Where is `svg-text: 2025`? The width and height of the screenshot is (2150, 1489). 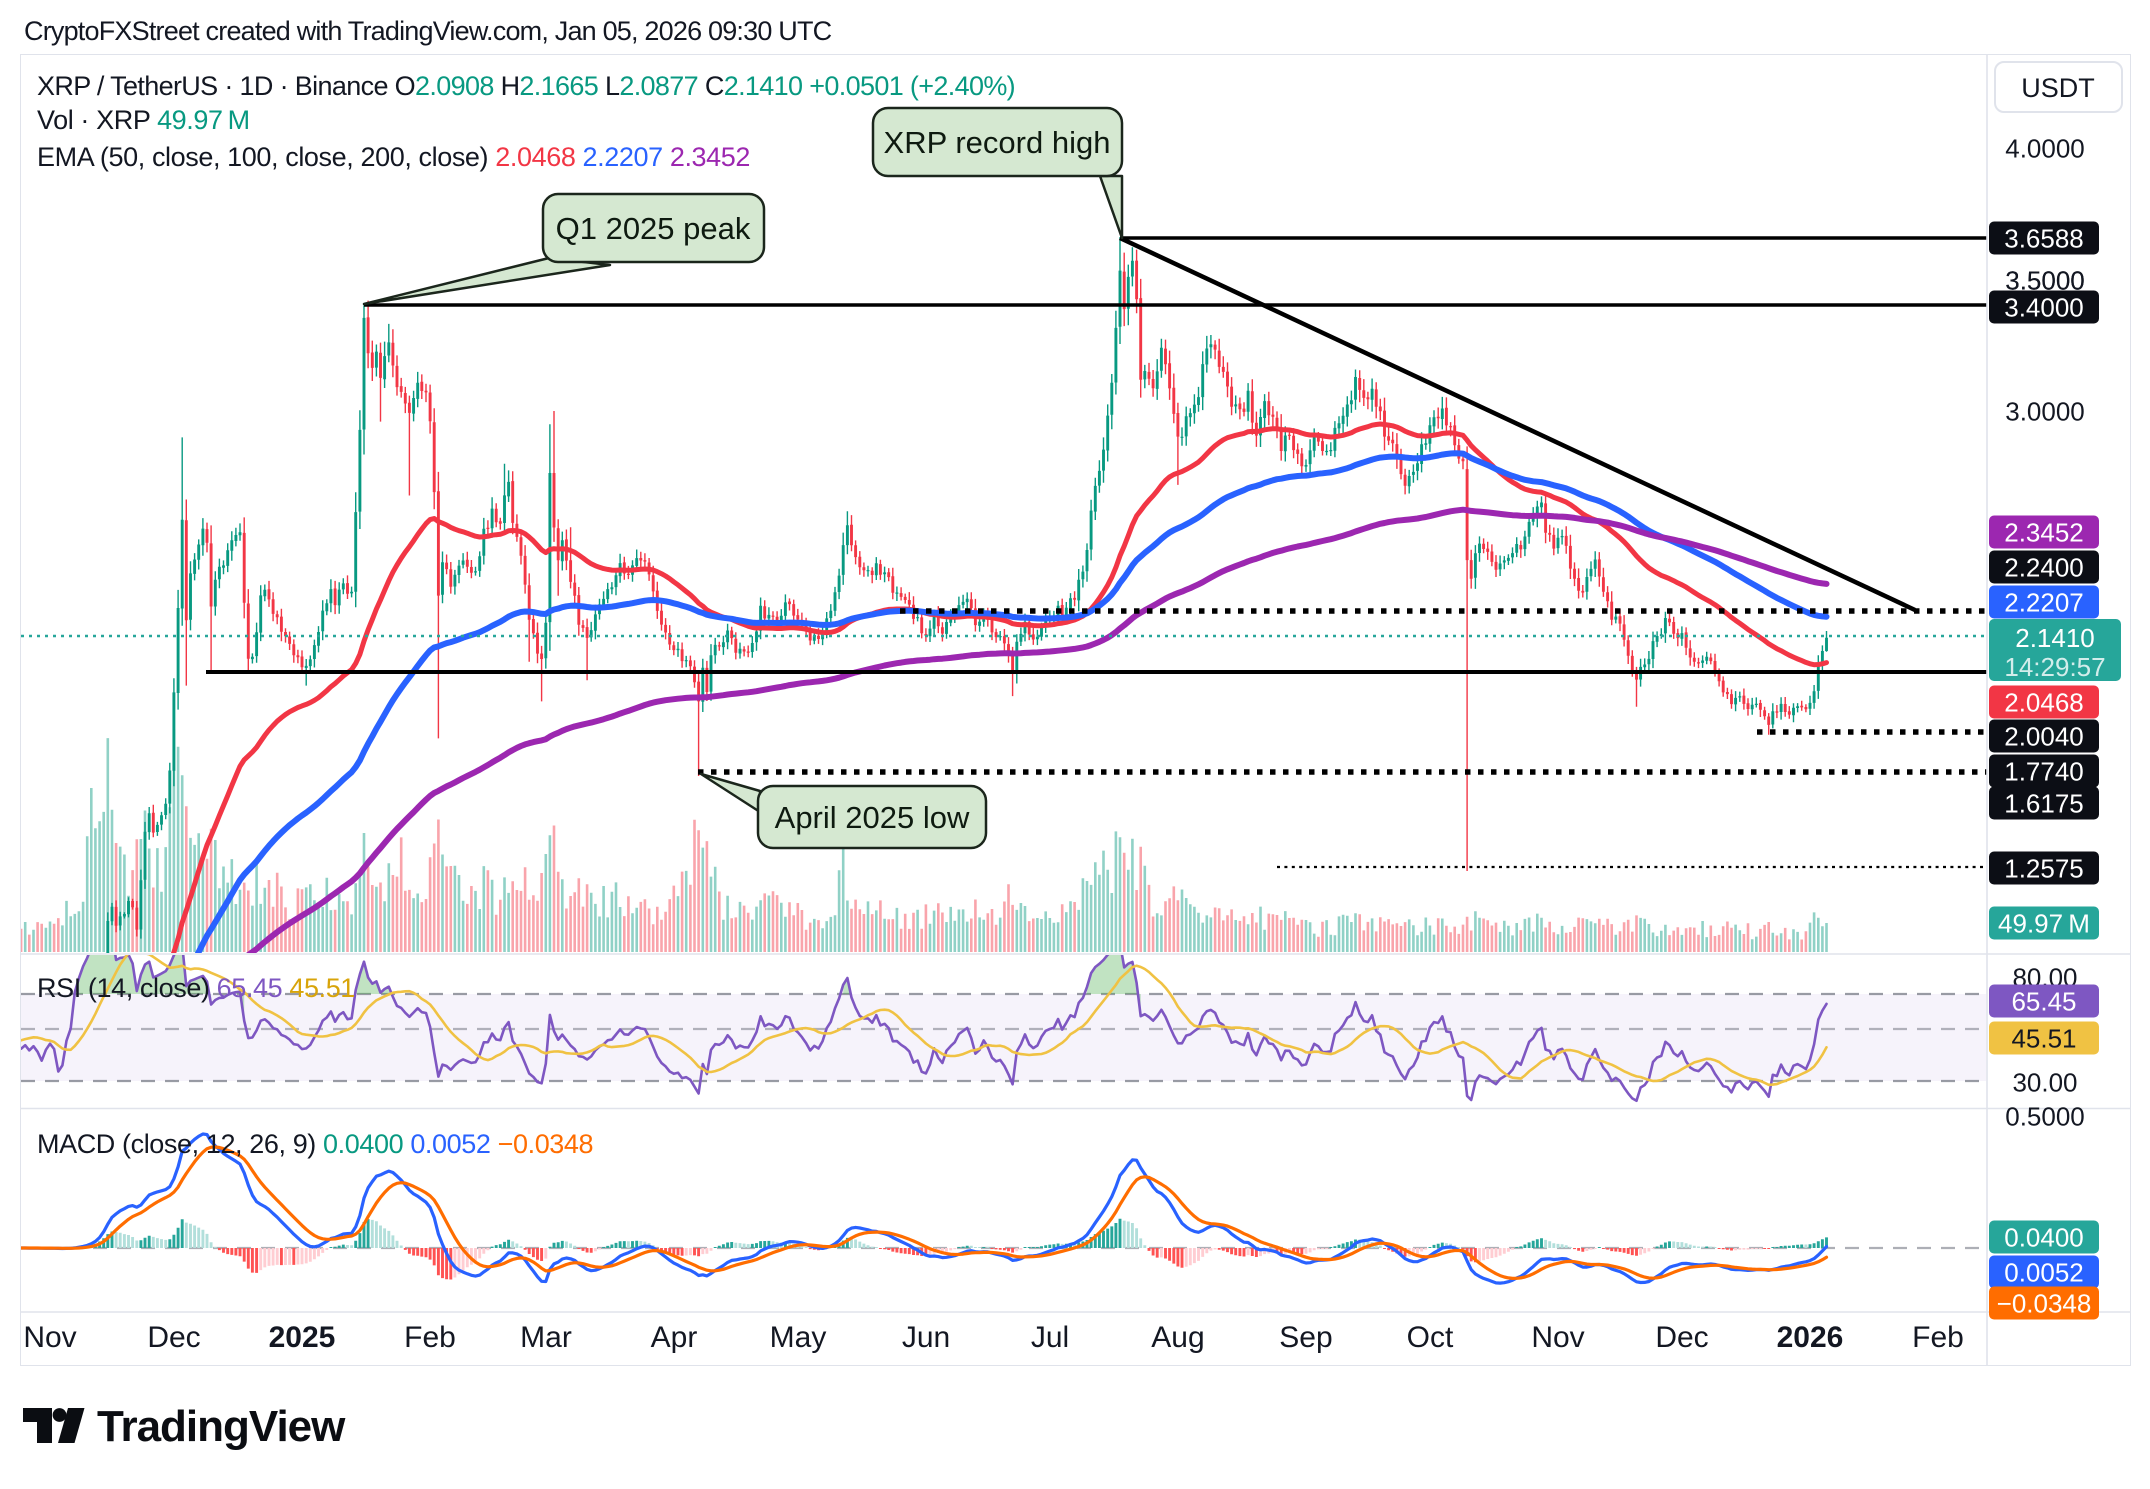
svg-text: 2025 is located at coordinates (302, 1337).